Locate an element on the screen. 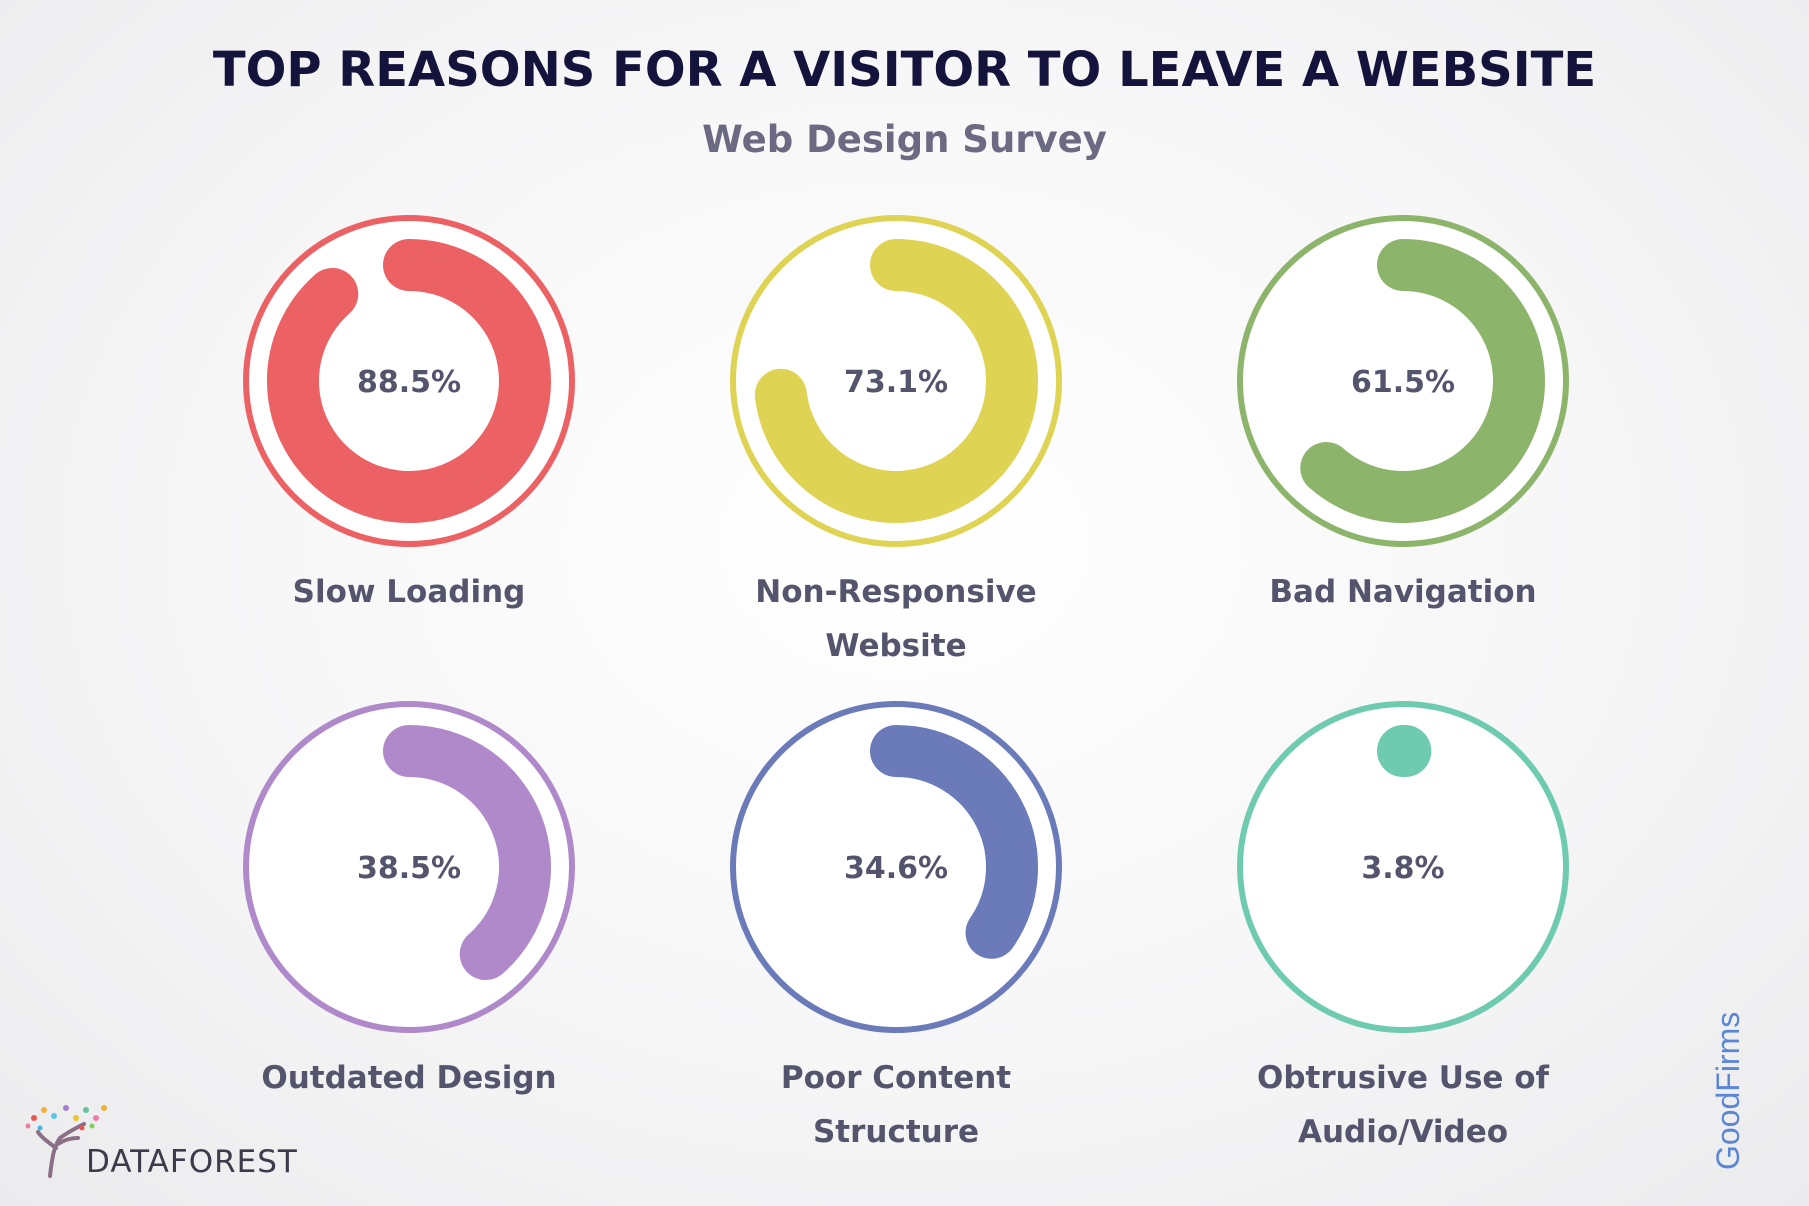  donut-4-category-label-line: Outdated Design is located at coordinates (409, 1078).